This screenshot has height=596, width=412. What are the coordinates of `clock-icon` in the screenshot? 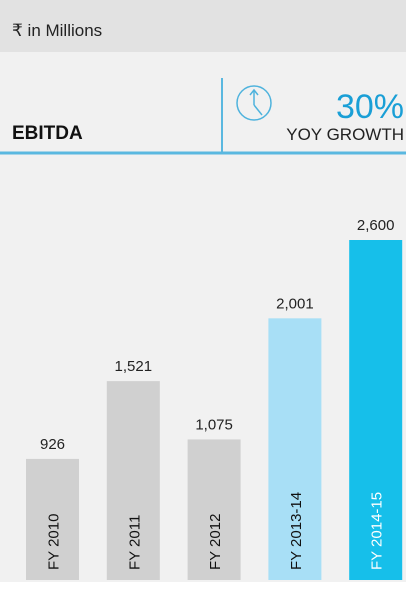 It's located at (254, 103).